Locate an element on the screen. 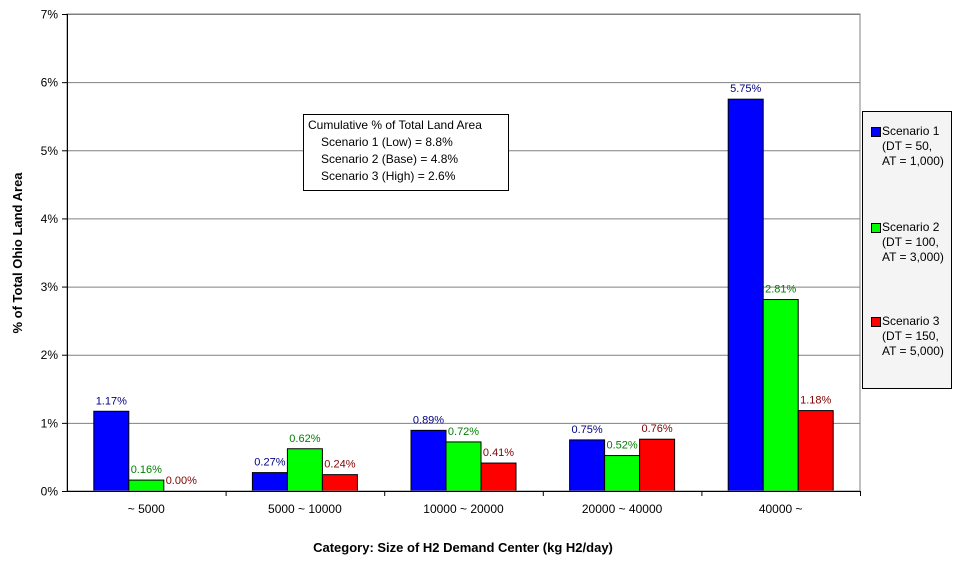  data-label-scenario-2: 0.62% is located at coordinates (304, 439).